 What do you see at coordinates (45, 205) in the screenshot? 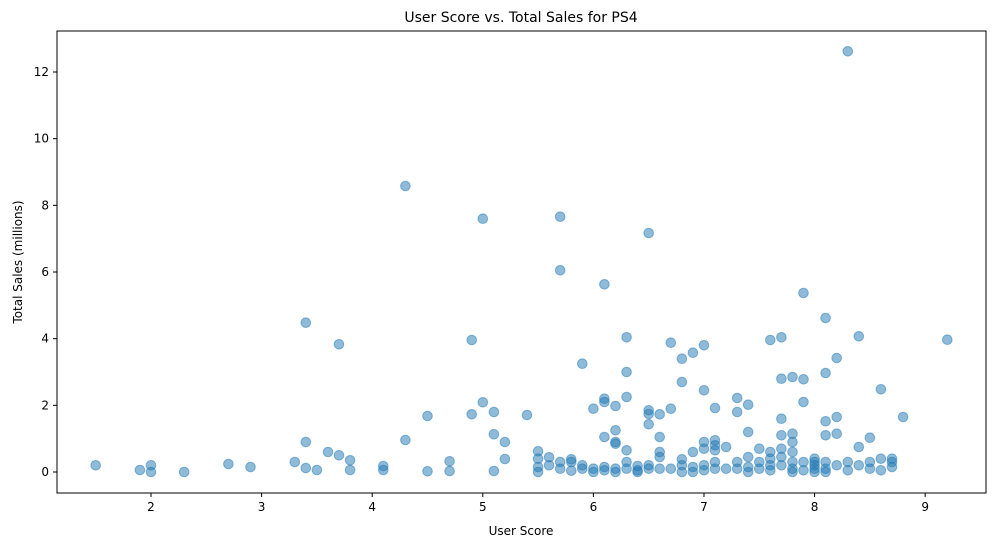
I see `y-tick-label: 8` at bounding box center [45, 205].